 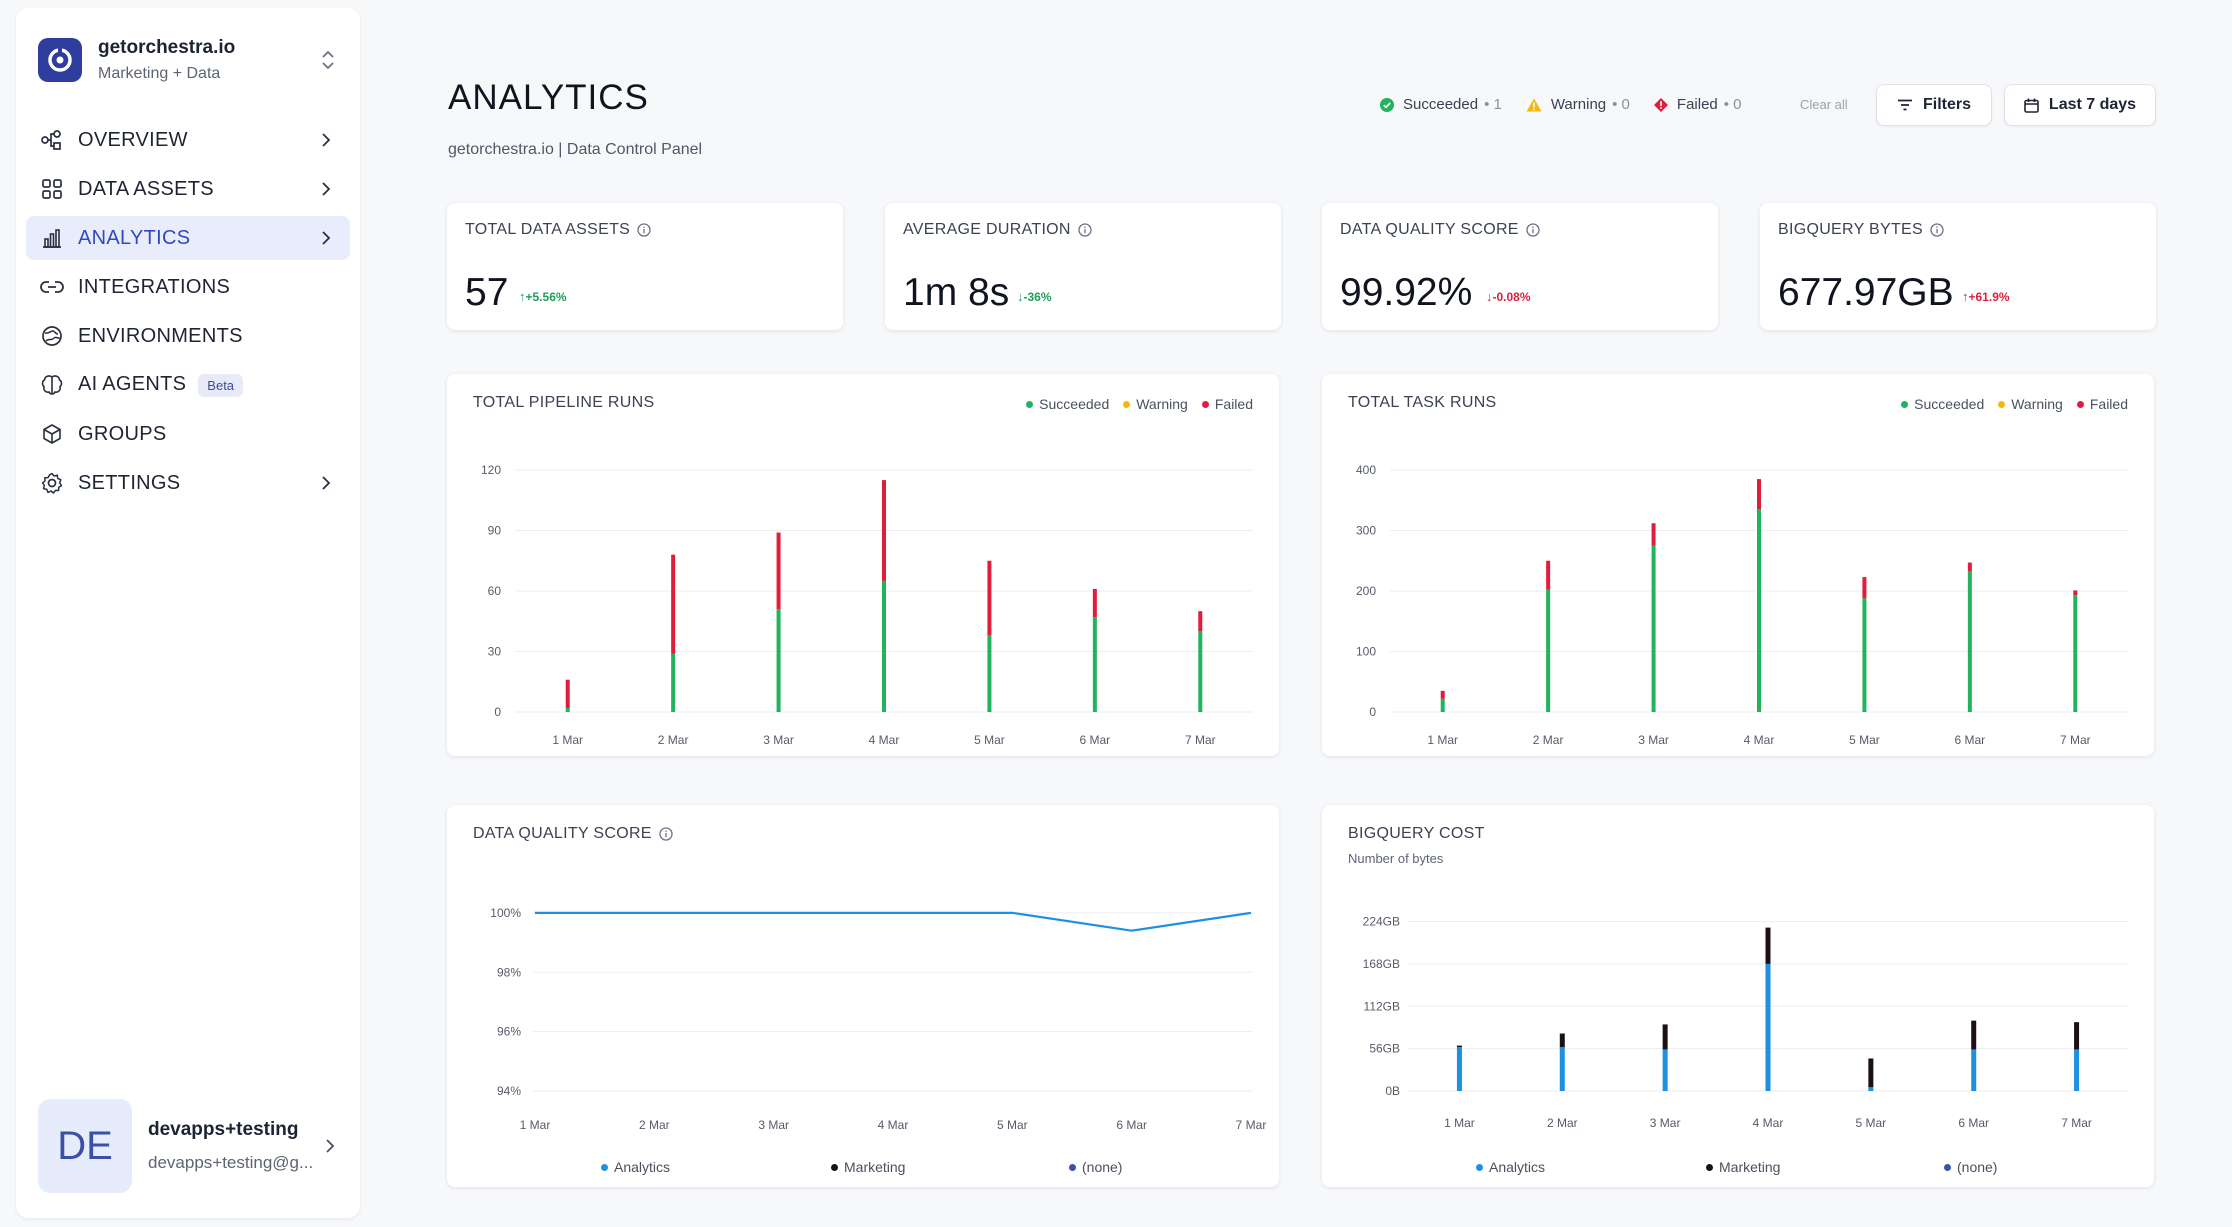 I want to click on failed-diamond-icon, so click(x=1660, y=104).